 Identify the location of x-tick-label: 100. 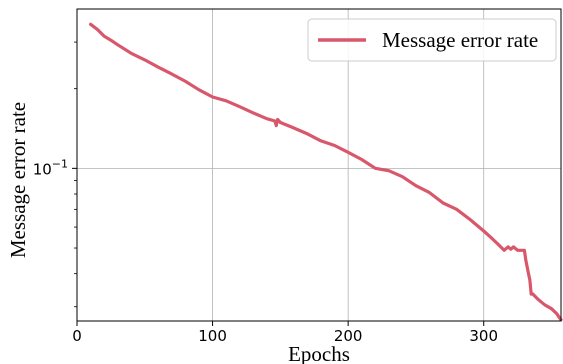
(212, 336).